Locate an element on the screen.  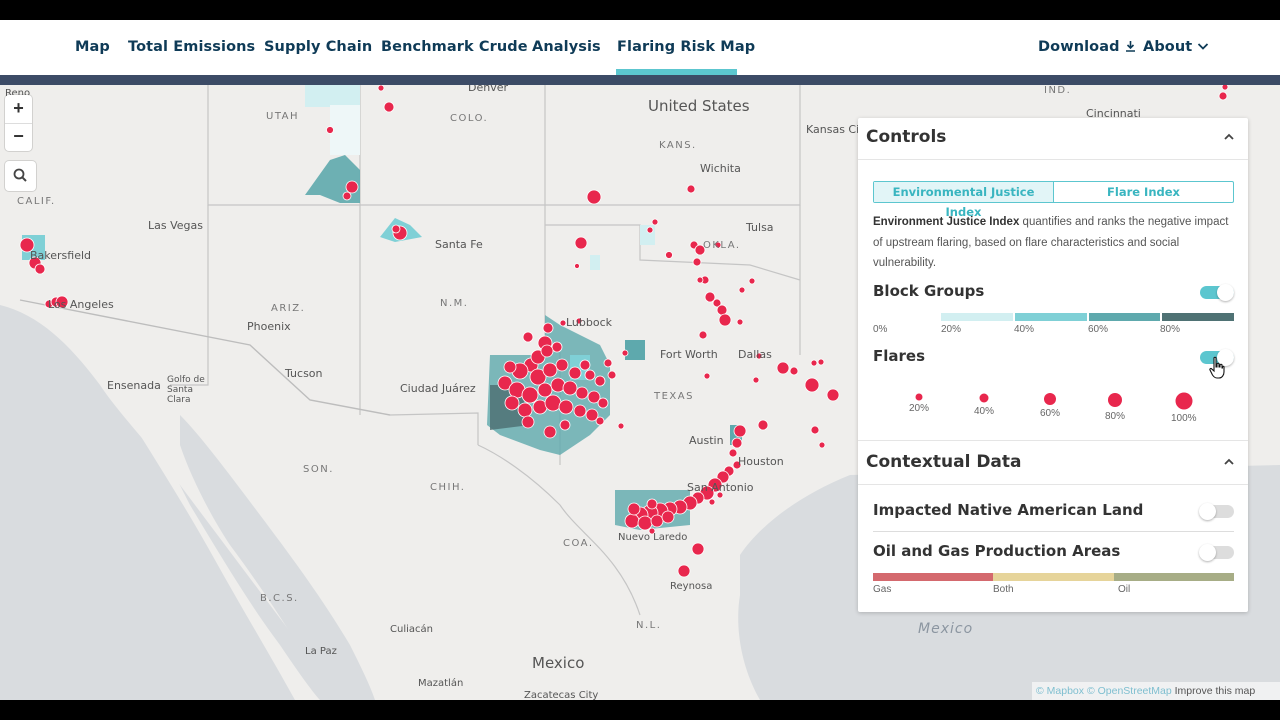
label-mazatlan: Mazatlán is located at coordinates (441, 683).